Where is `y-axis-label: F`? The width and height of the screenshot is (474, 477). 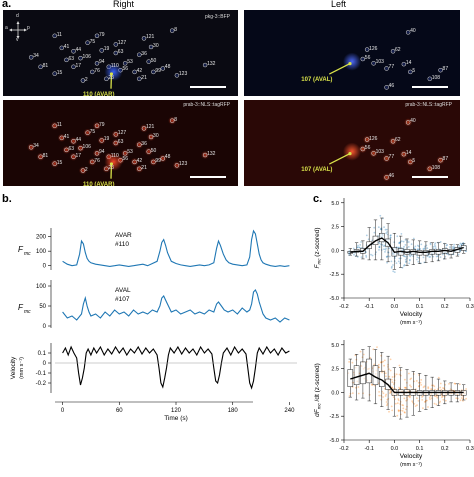 y-axis-label: F is located at coordinates (21, 249).